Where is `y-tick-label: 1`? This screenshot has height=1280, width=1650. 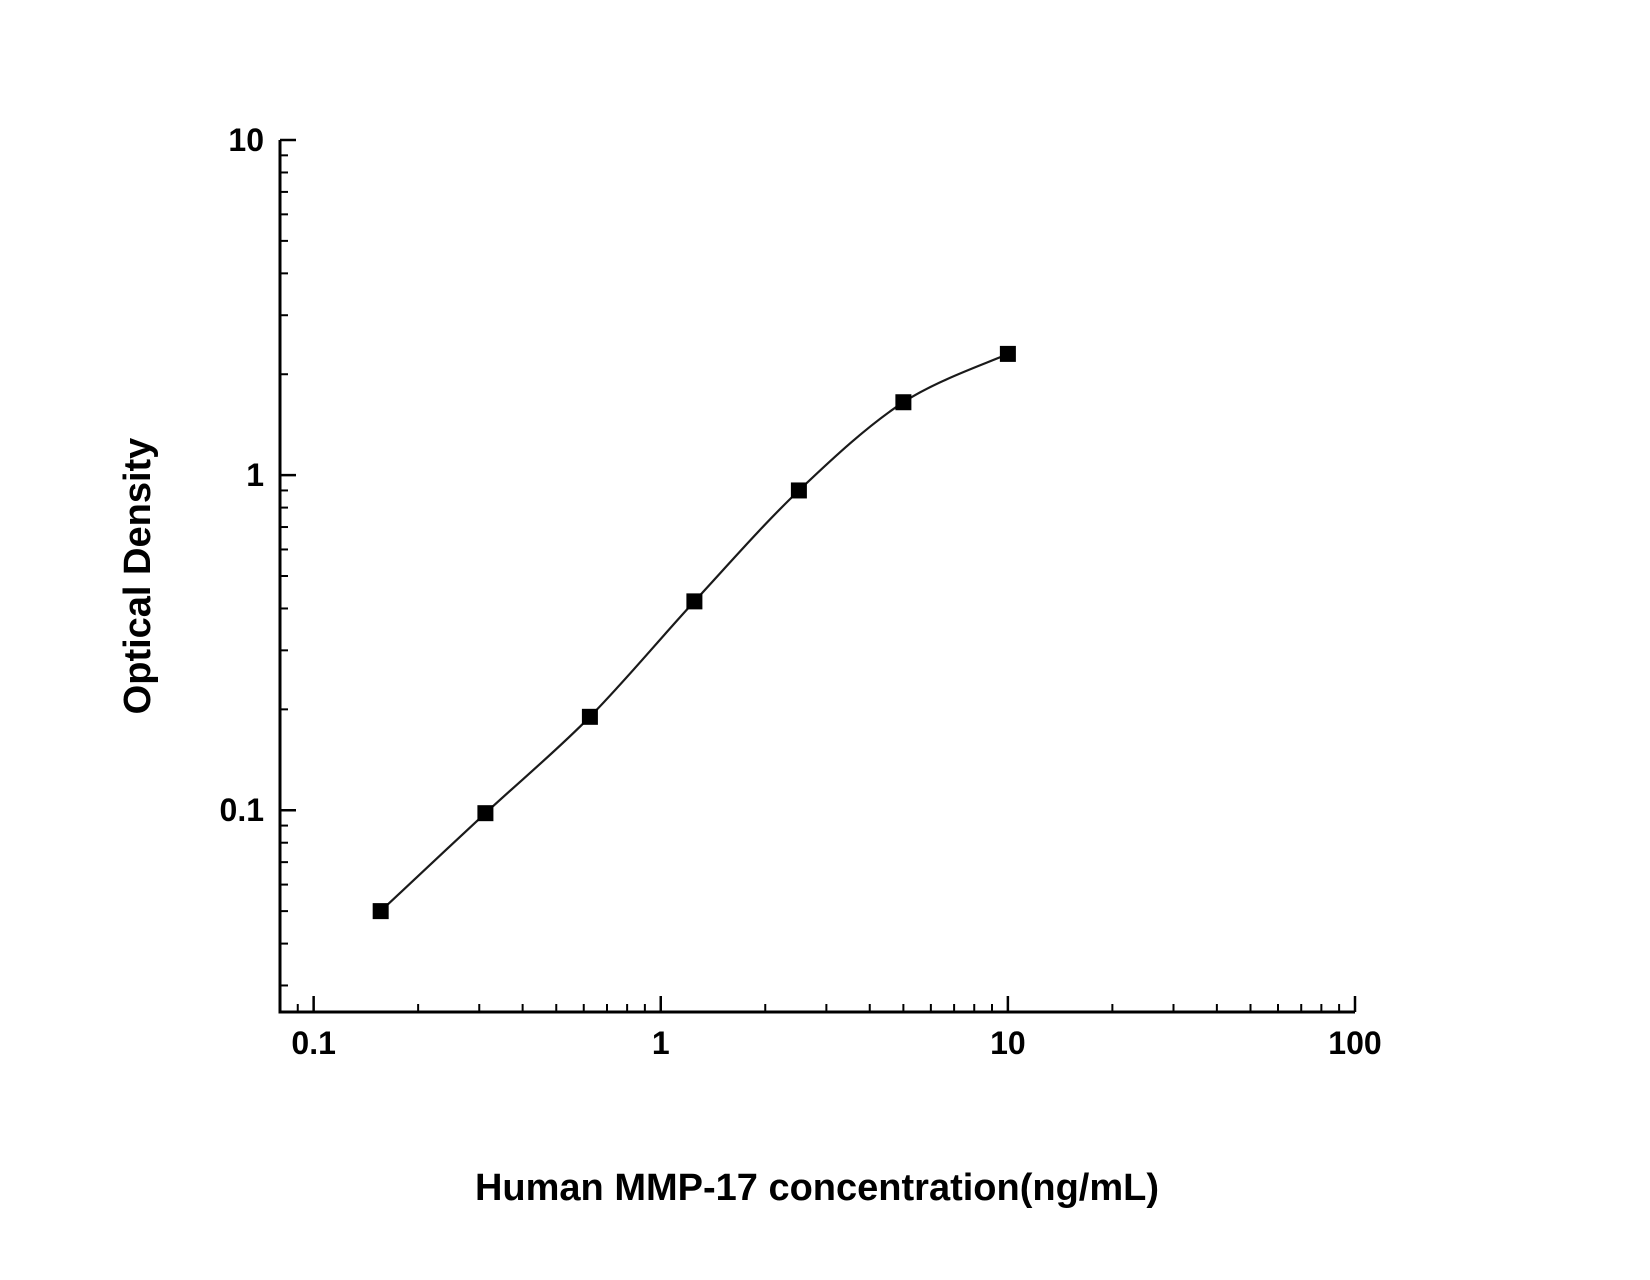
y-tick-label: 1 is located at coordinates (255, 475).